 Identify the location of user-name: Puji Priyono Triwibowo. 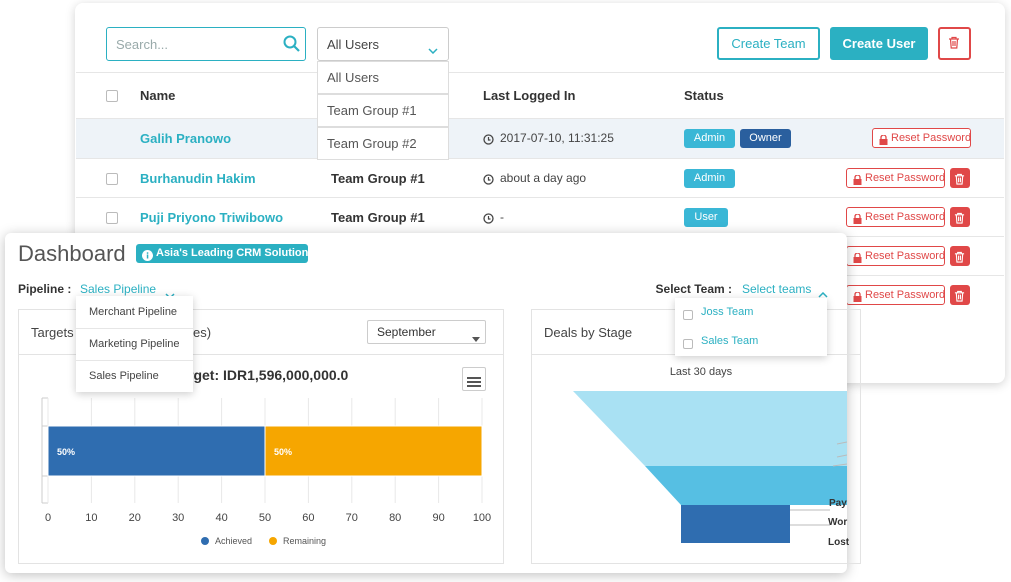
(212, 217).